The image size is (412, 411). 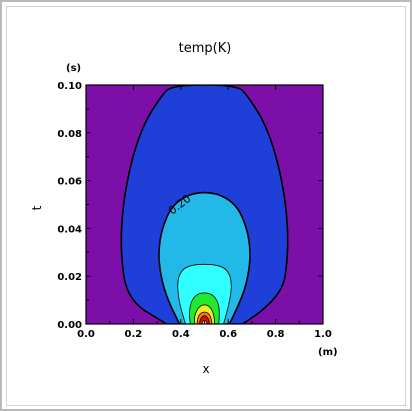 I want to click on x-tick-label: 1.0, so click(x=323, y=334).